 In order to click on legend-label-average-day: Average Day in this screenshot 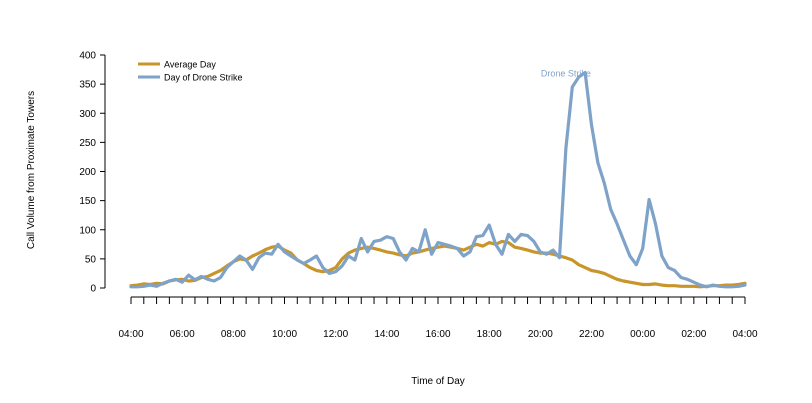, I will do `click(190, 65)`.